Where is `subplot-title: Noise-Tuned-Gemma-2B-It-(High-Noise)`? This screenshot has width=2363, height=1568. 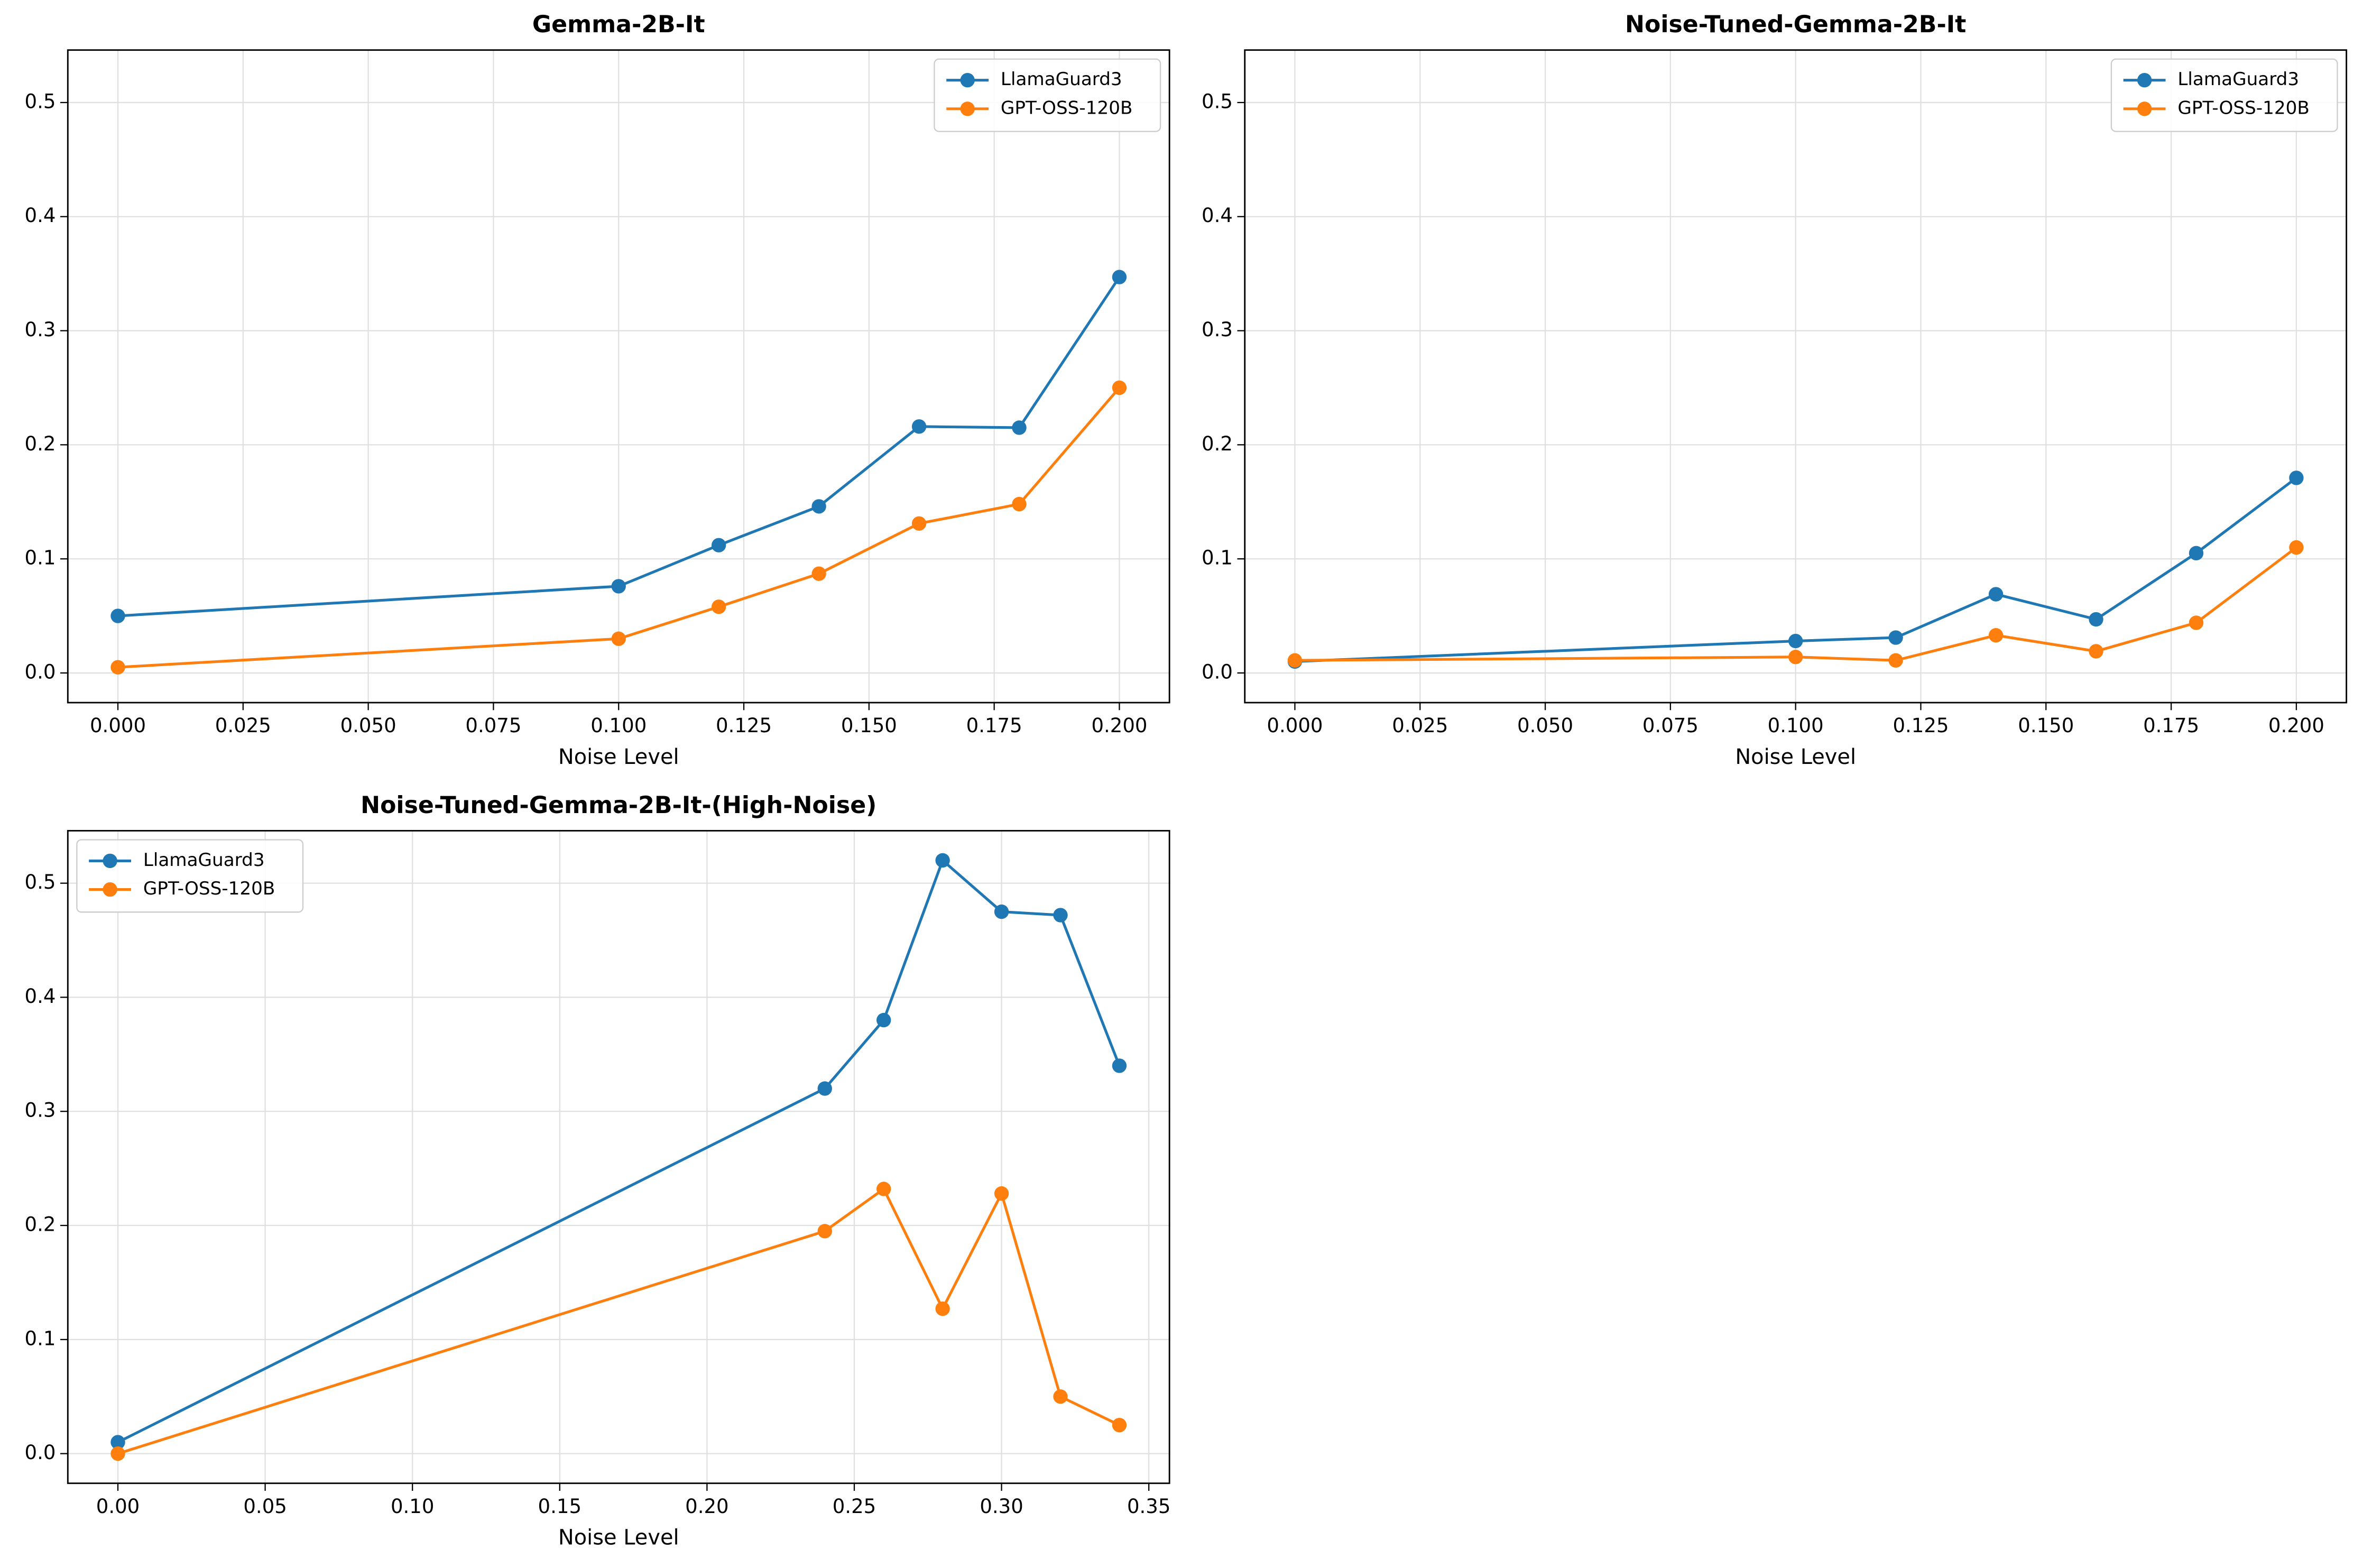
subplot-title: Noise-Tuned-Gemma-2B-It-(High-Noise) is located at coordinates (618, 805).